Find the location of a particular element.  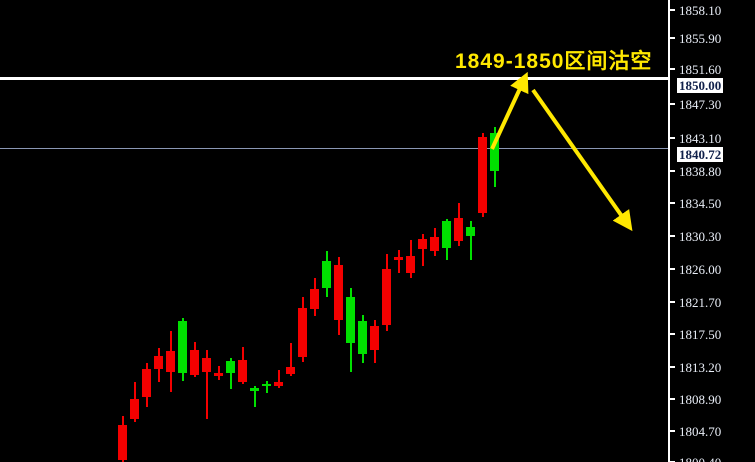

price-tick: 1817.50 is located at coordinates (712, 334).